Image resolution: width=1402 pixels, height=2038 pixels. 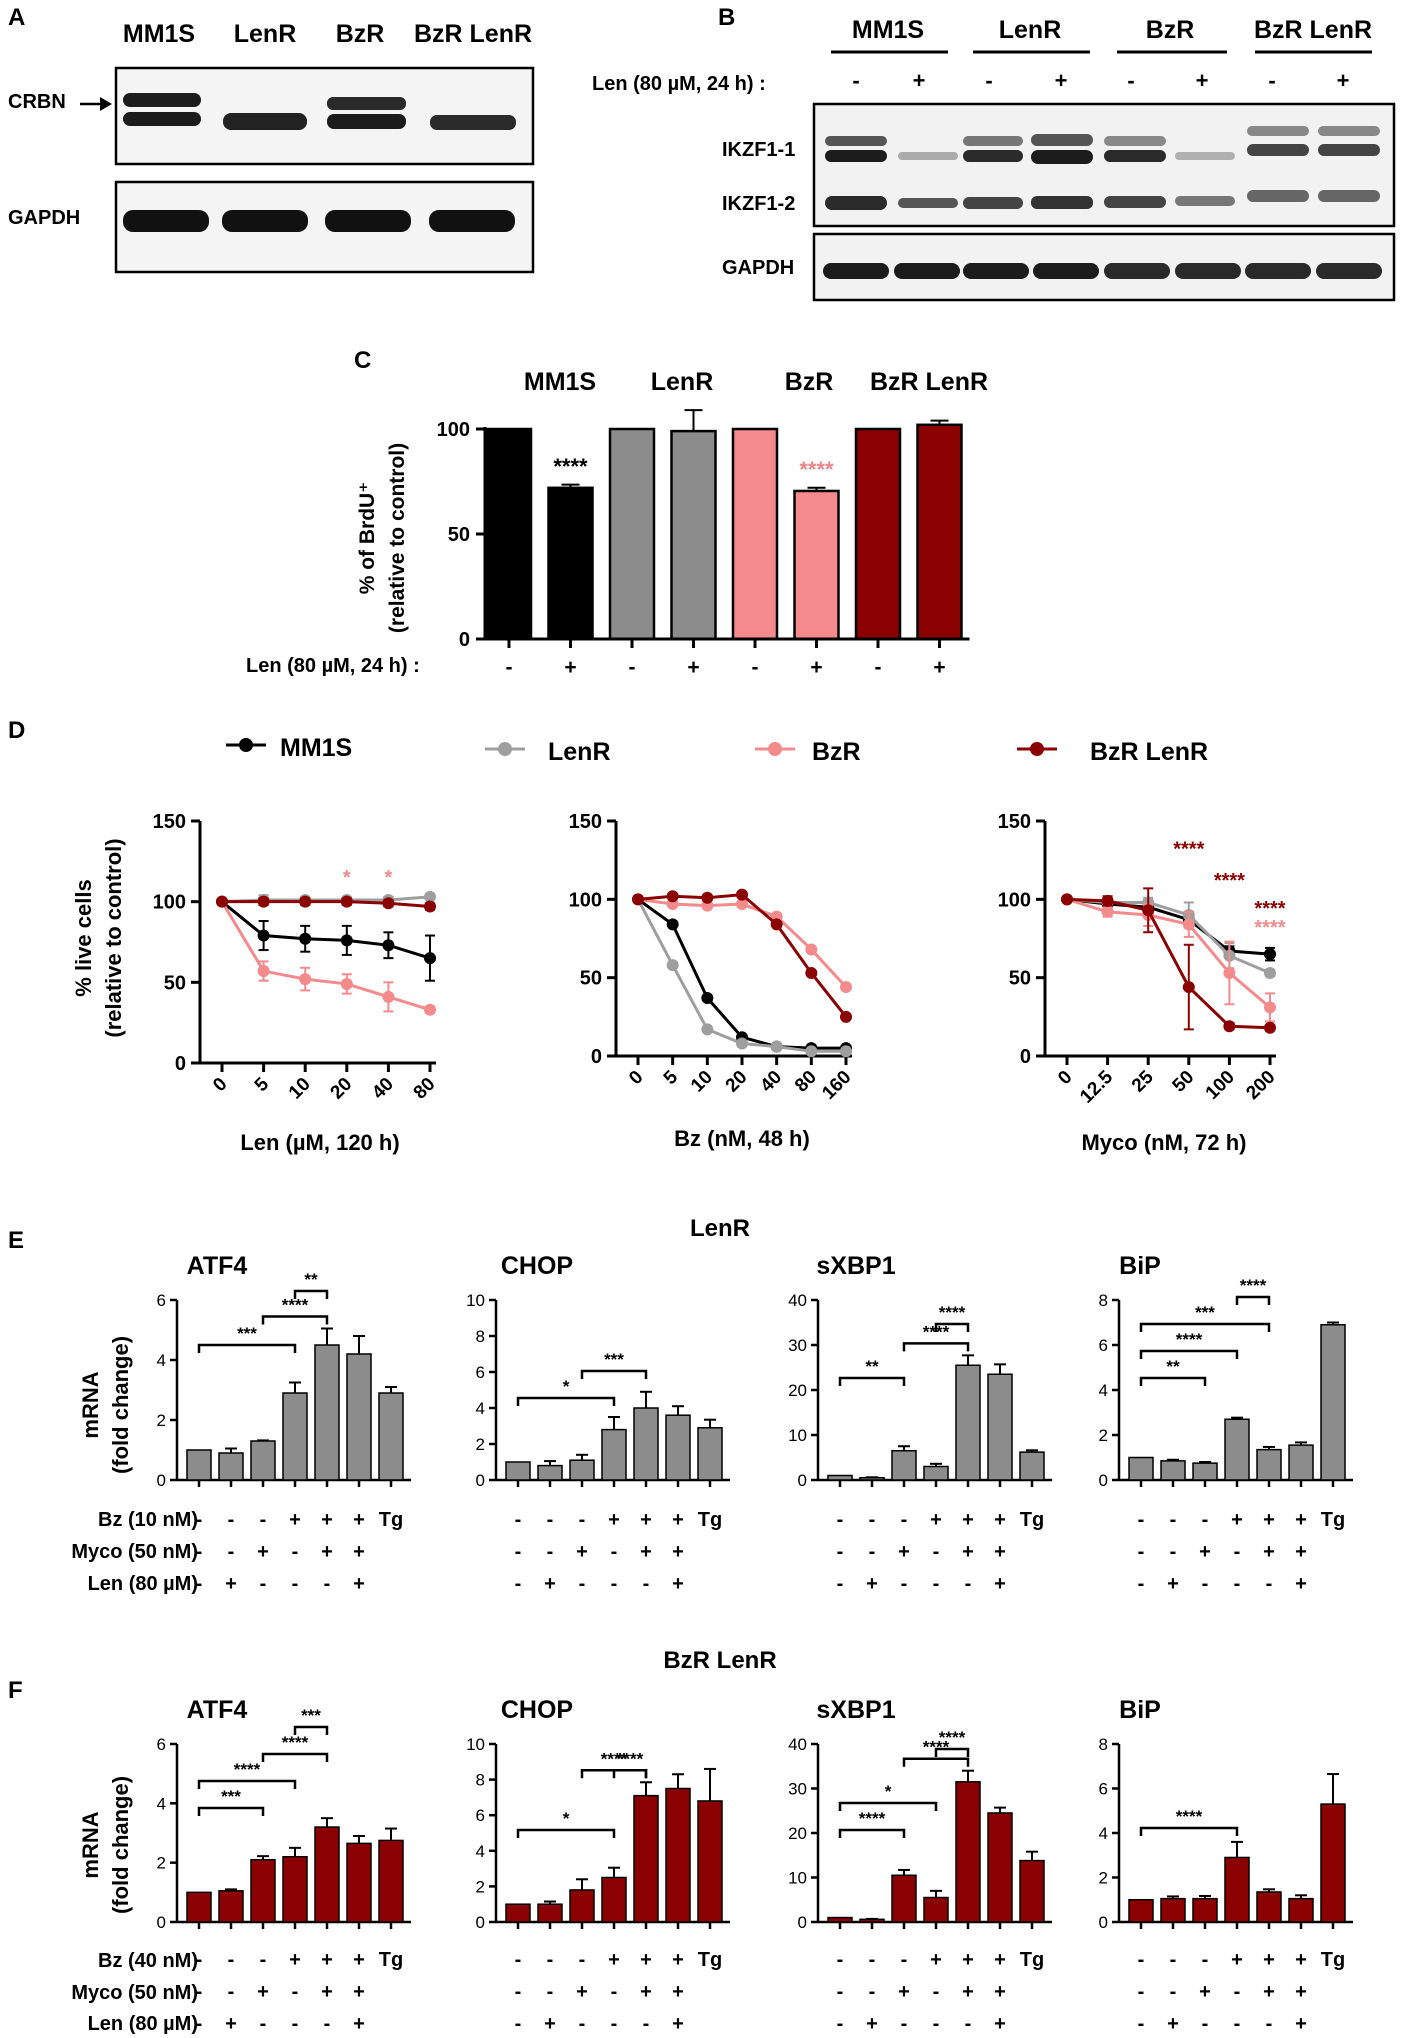 What do you see at coordinates (425, 1089) in the screenshot?
I see `x-tick-label: 80` at bounding box center [425, 1089].